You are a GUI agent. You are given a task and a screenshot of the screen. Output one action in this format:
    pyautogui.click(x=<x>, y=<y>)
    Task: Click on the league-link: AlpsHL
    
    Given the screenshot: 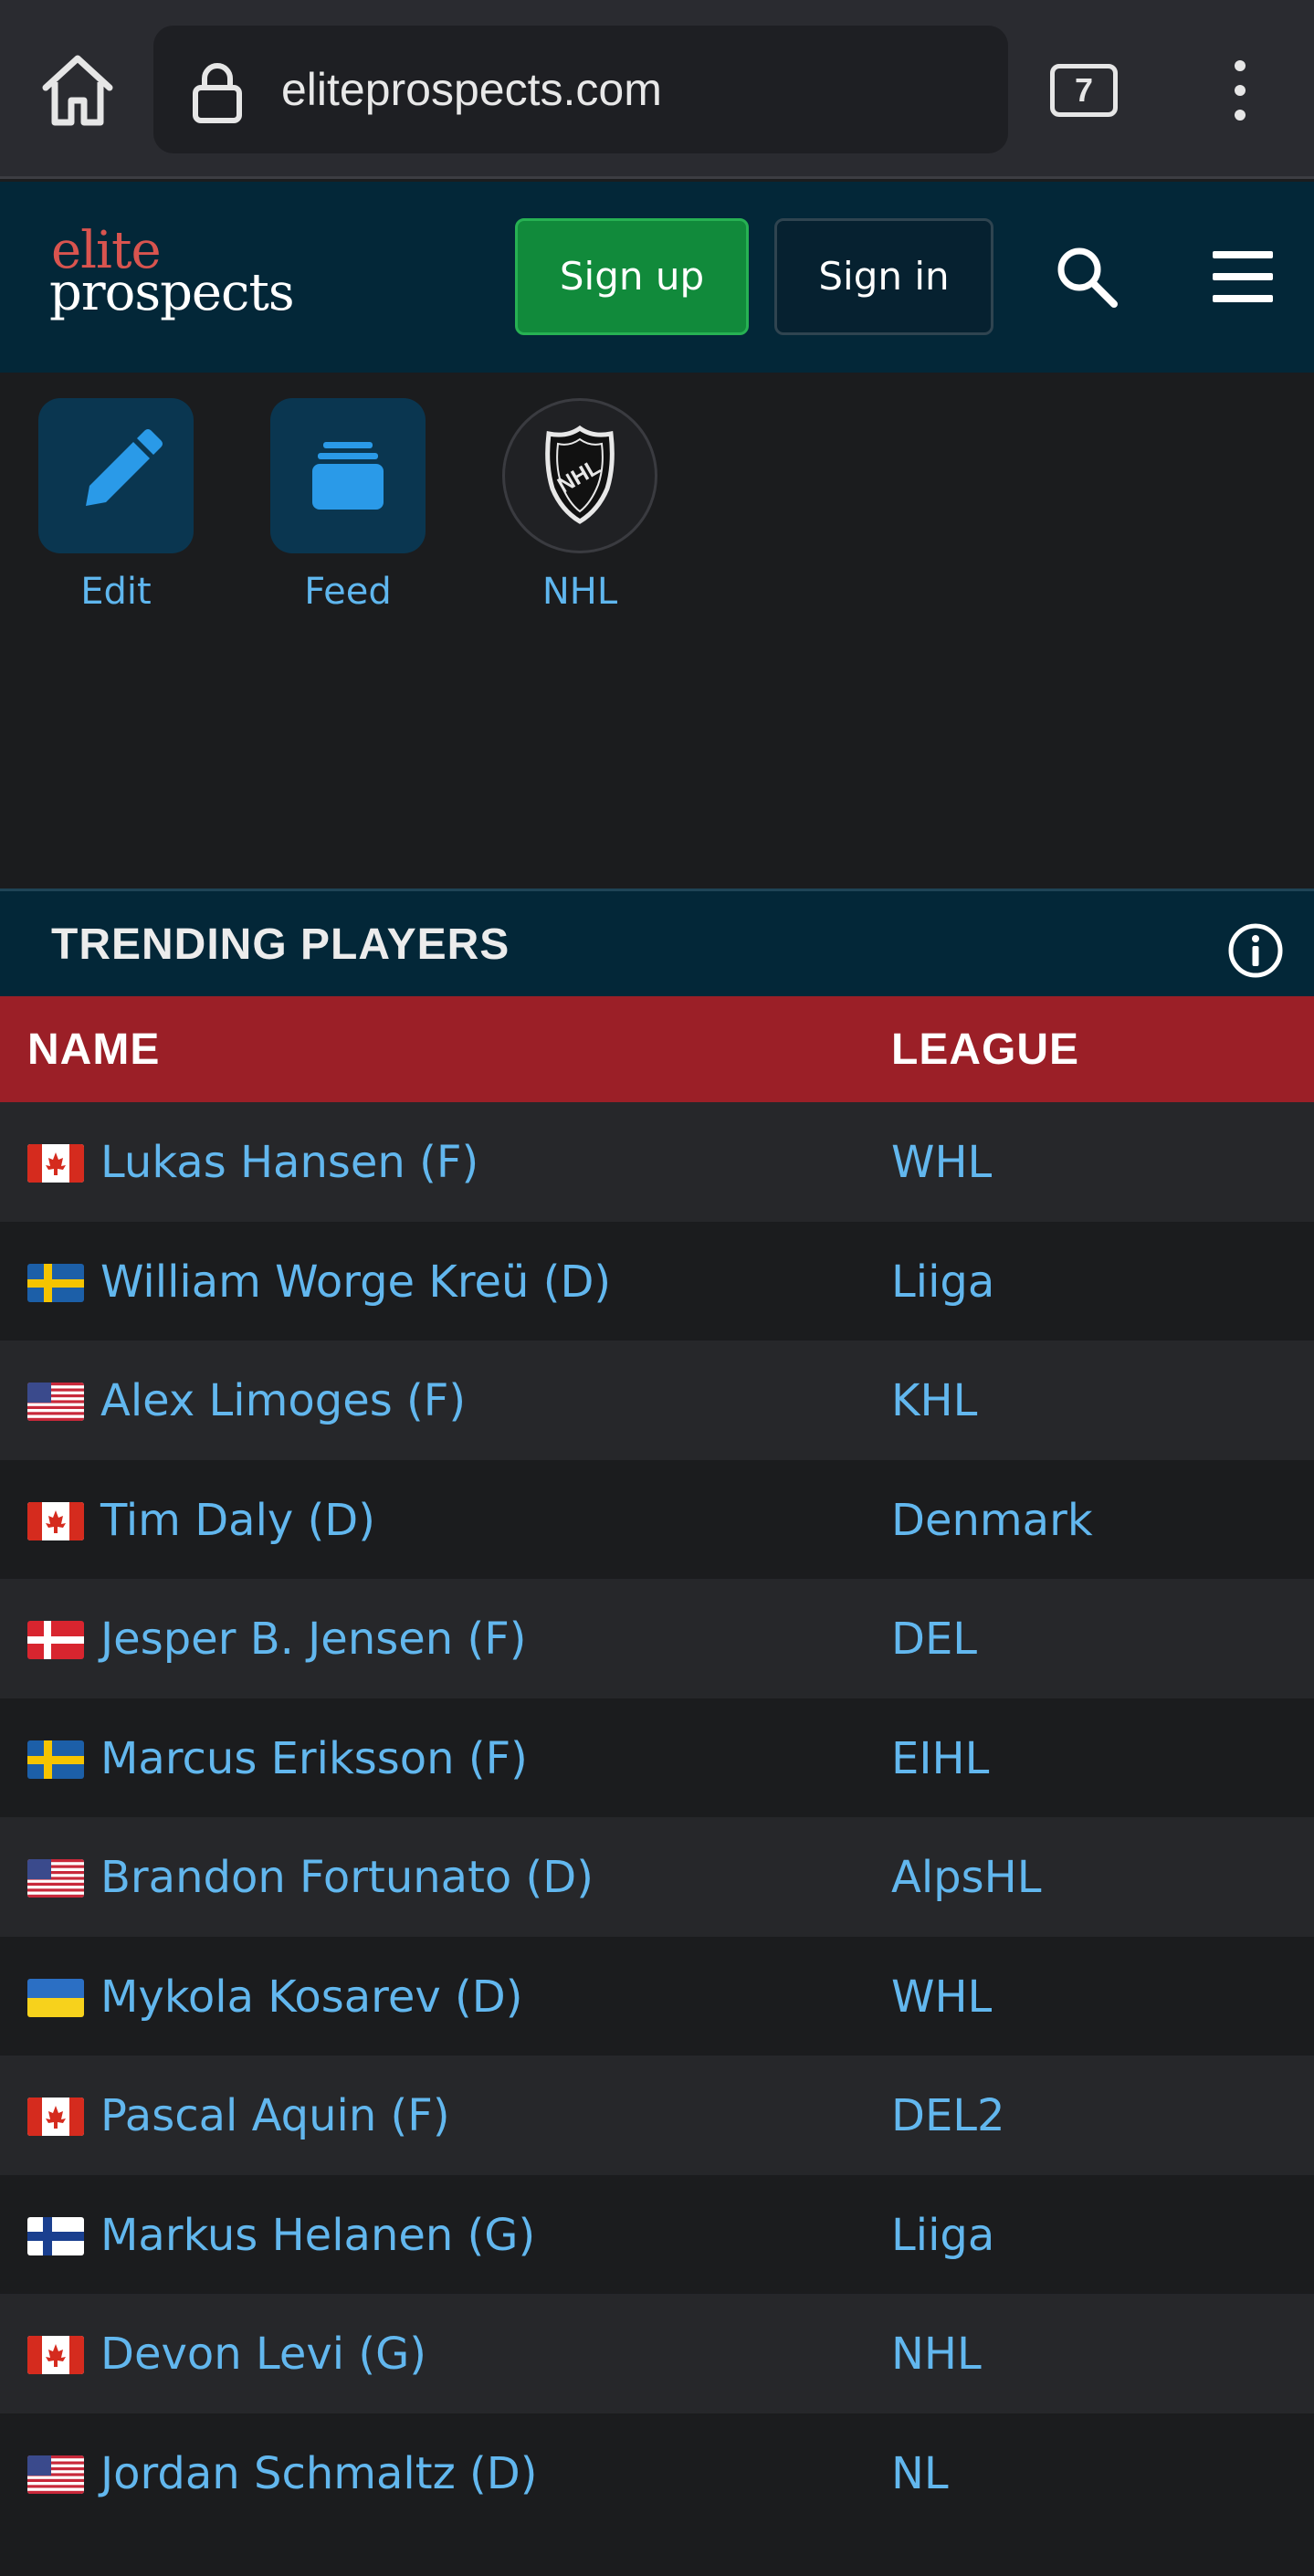 What is the action you would take?
    pyautogui.click(x=966, y=1877)
    